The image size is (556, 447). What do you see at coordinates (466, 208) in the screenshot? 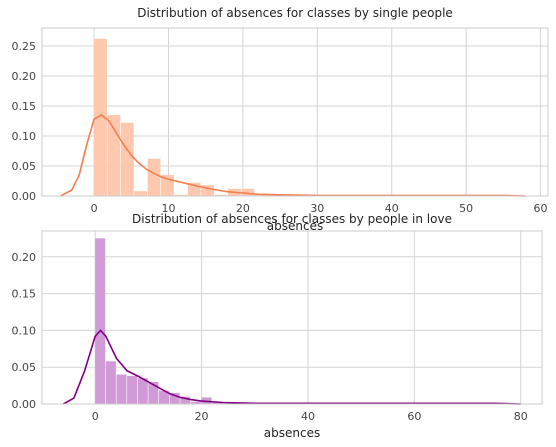
I see `x-tick-label: 50` at bounding box center [466, 208].